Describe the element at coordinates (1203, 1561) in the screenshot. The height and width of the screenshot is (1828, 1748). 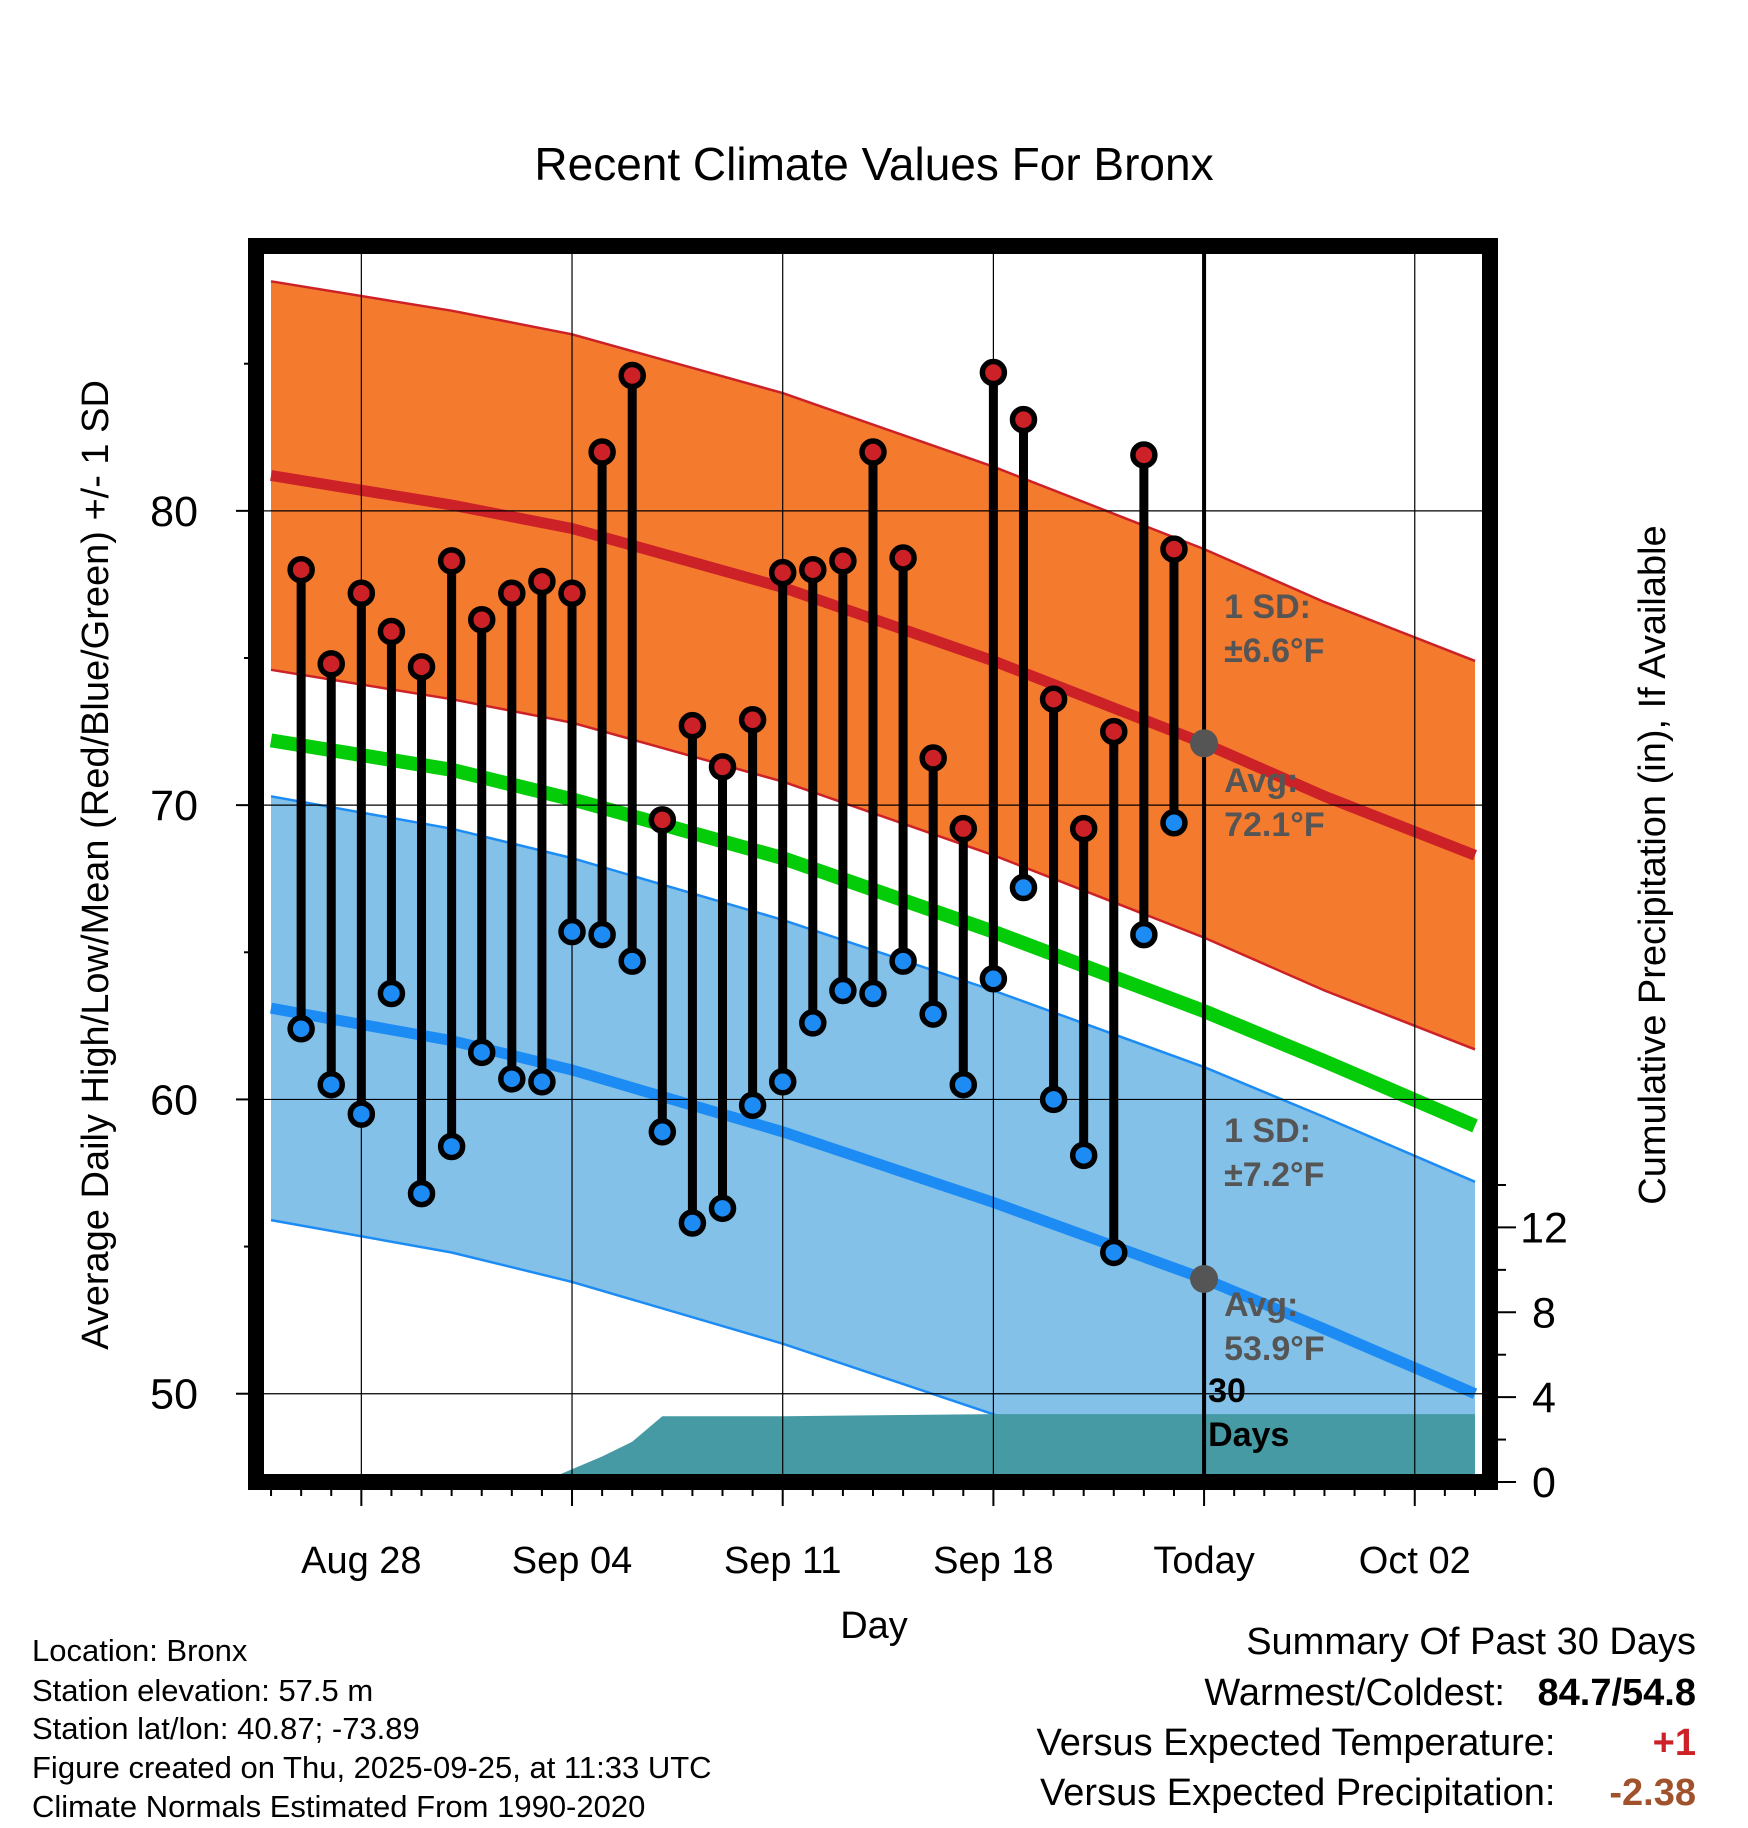
I see `x-tick-label: Today` at that location.